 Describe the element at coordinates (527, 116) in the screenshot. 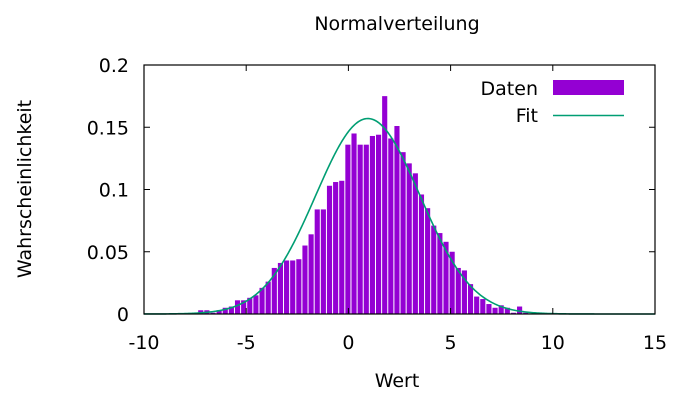

I see `legend-label-fit: Fit` at that location.